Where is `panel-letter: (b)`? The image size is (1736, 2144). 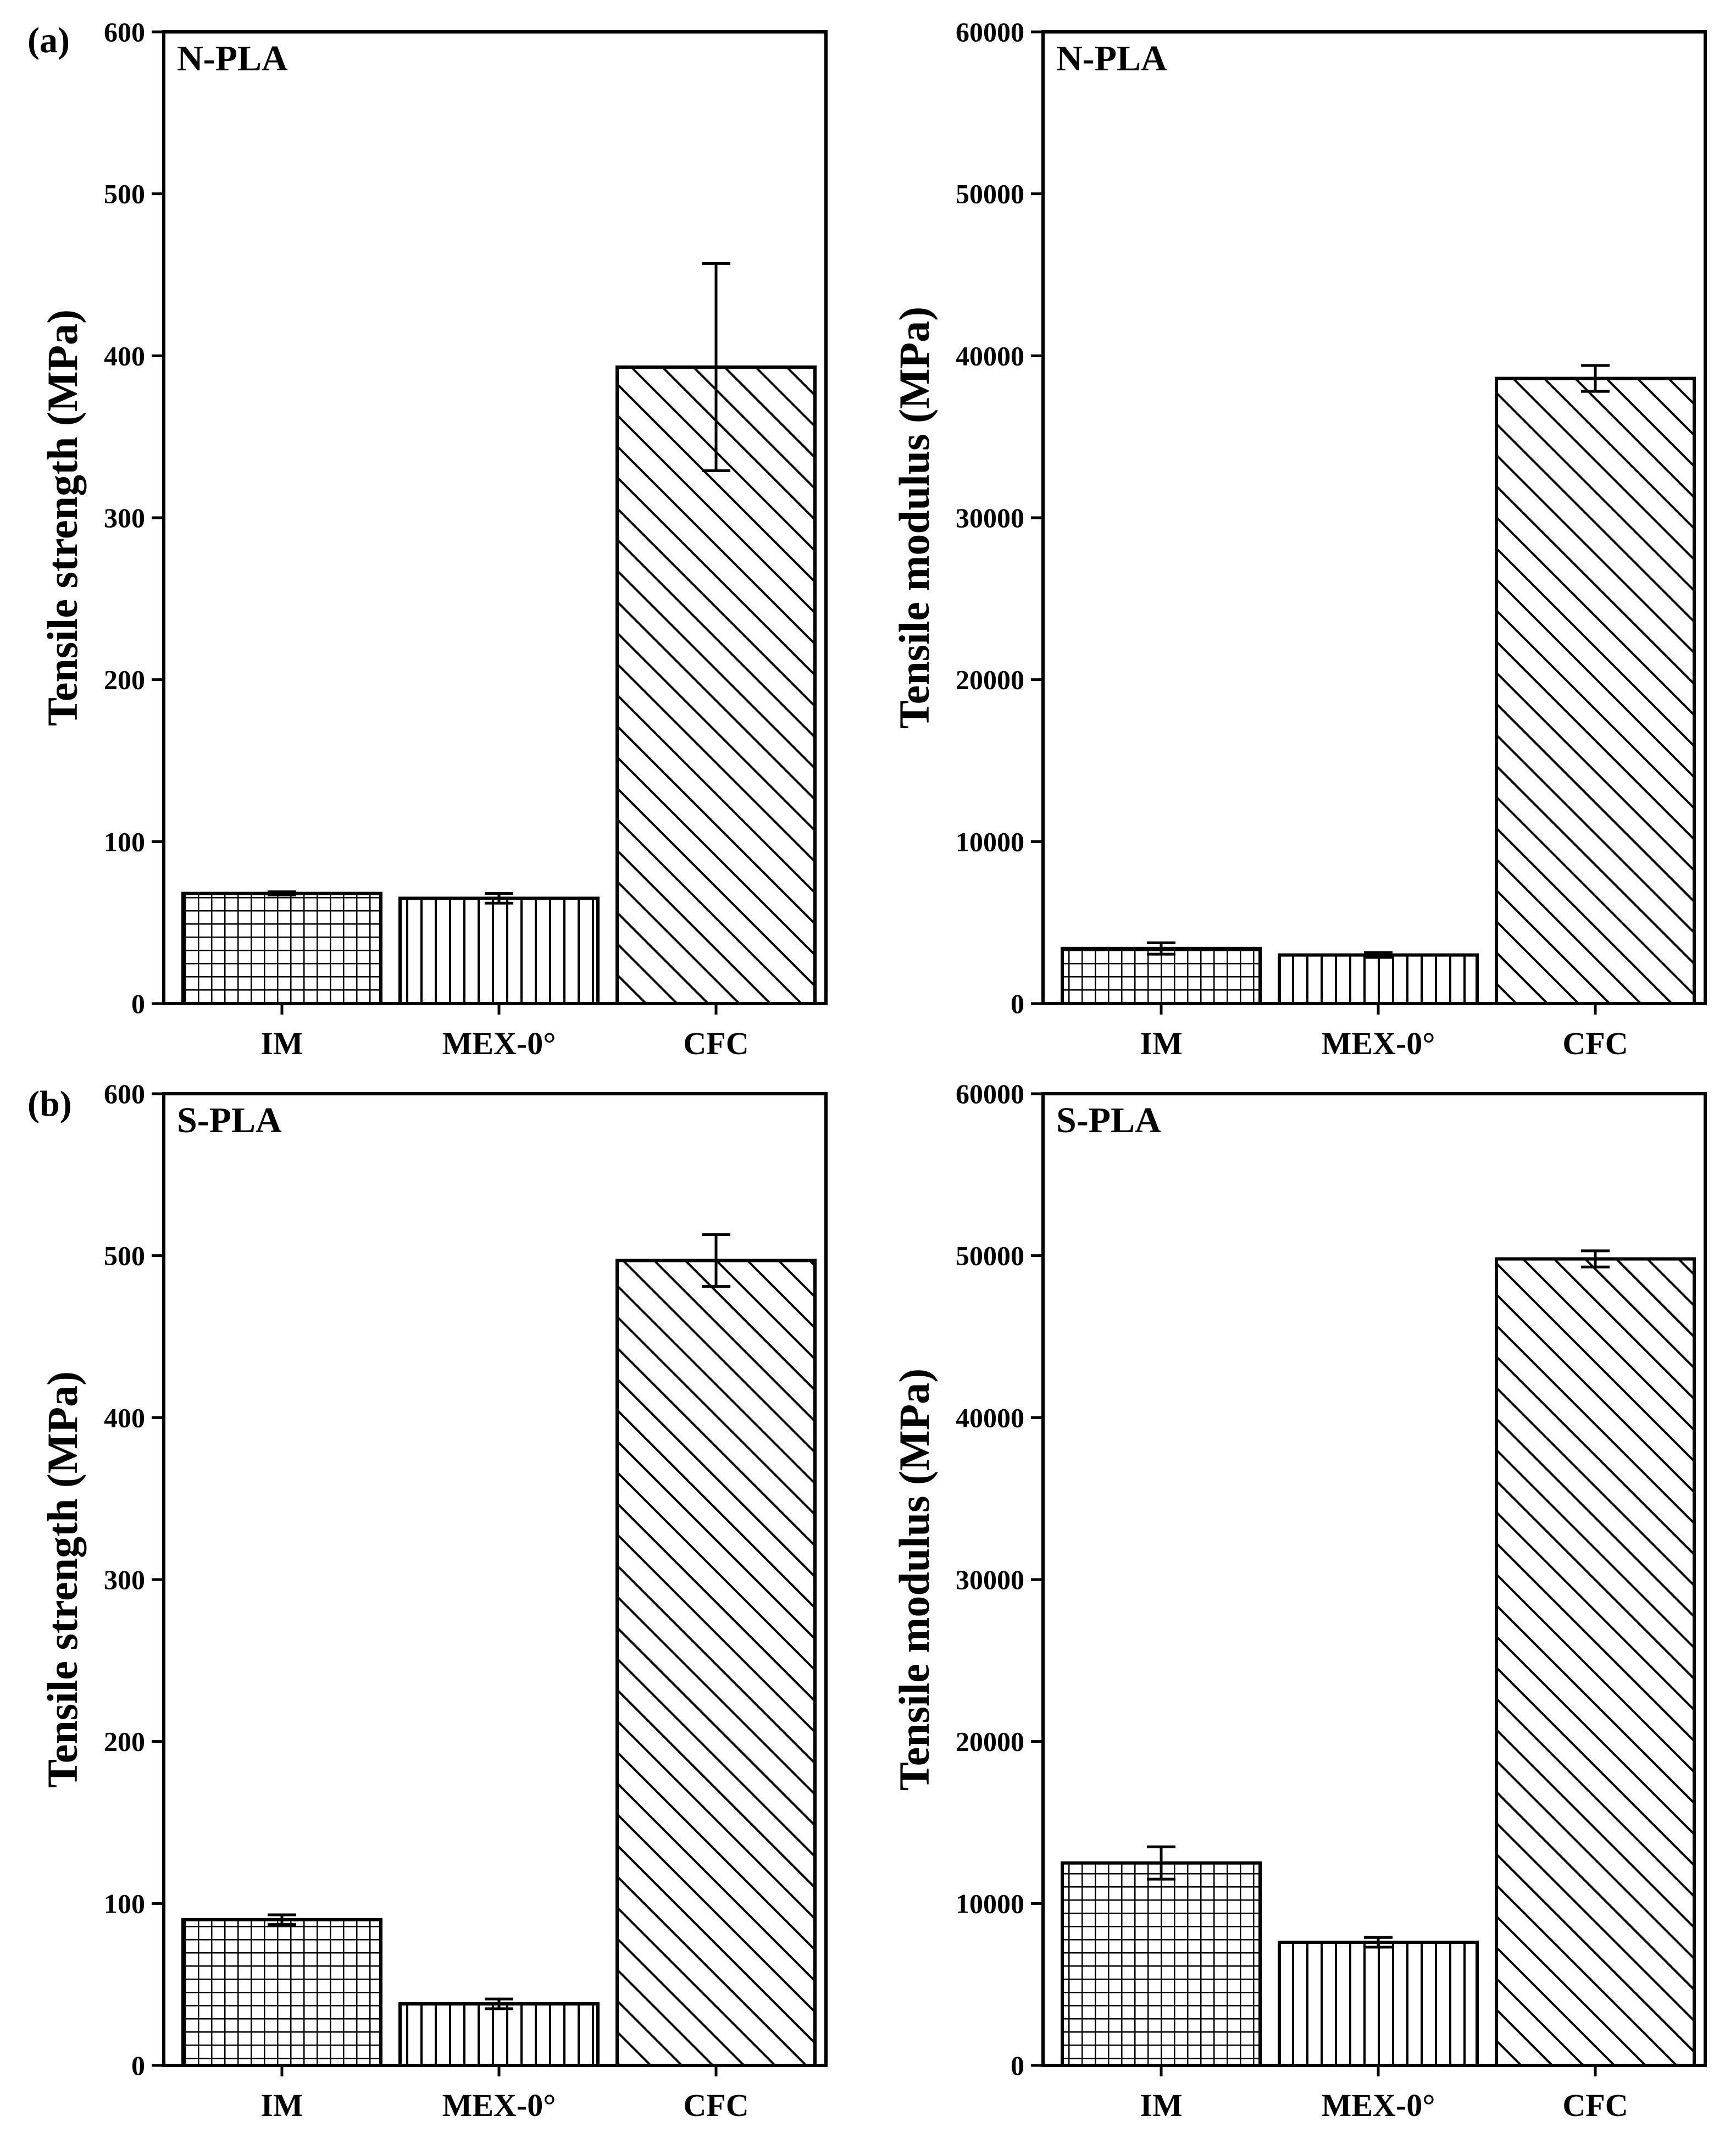
panel-letter: (b) is located at coordinates (50, 1104).